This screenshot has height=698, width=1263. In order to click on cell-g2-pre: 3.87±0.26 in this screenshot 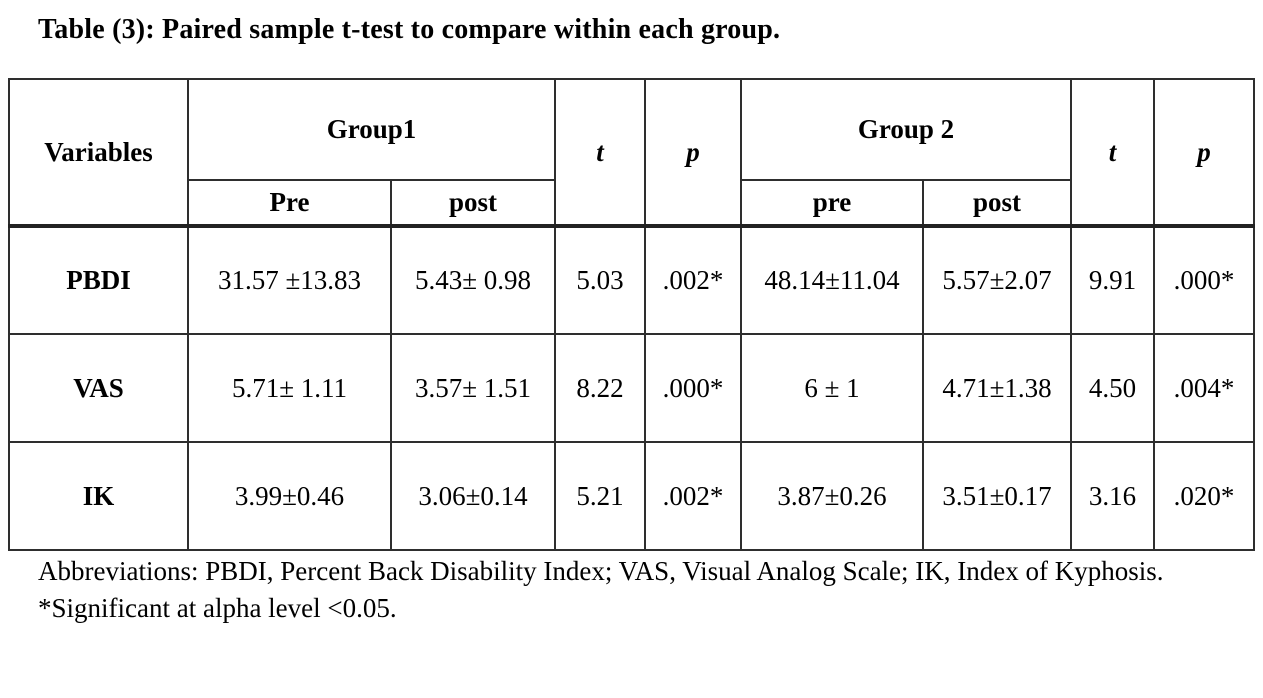, I will do `click(832, 496)`.